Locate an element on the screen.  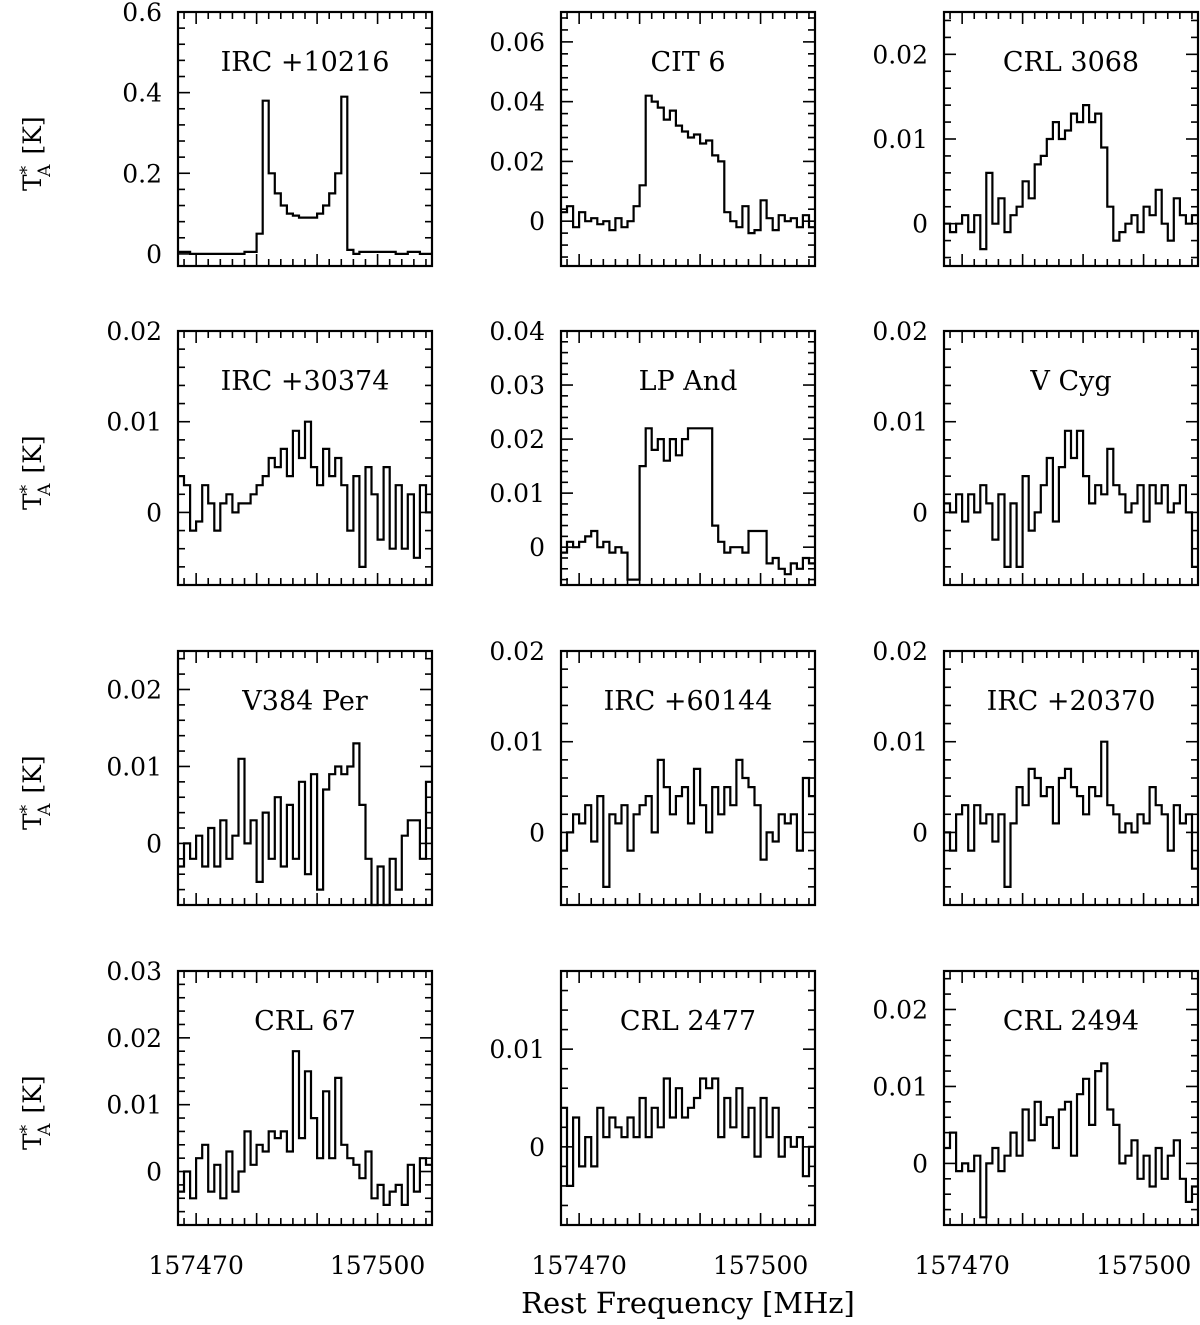
panel-irc-30374: 0 0.01 0.02 IRC +30374 T*A[K] is located at coordinates (225, 452).